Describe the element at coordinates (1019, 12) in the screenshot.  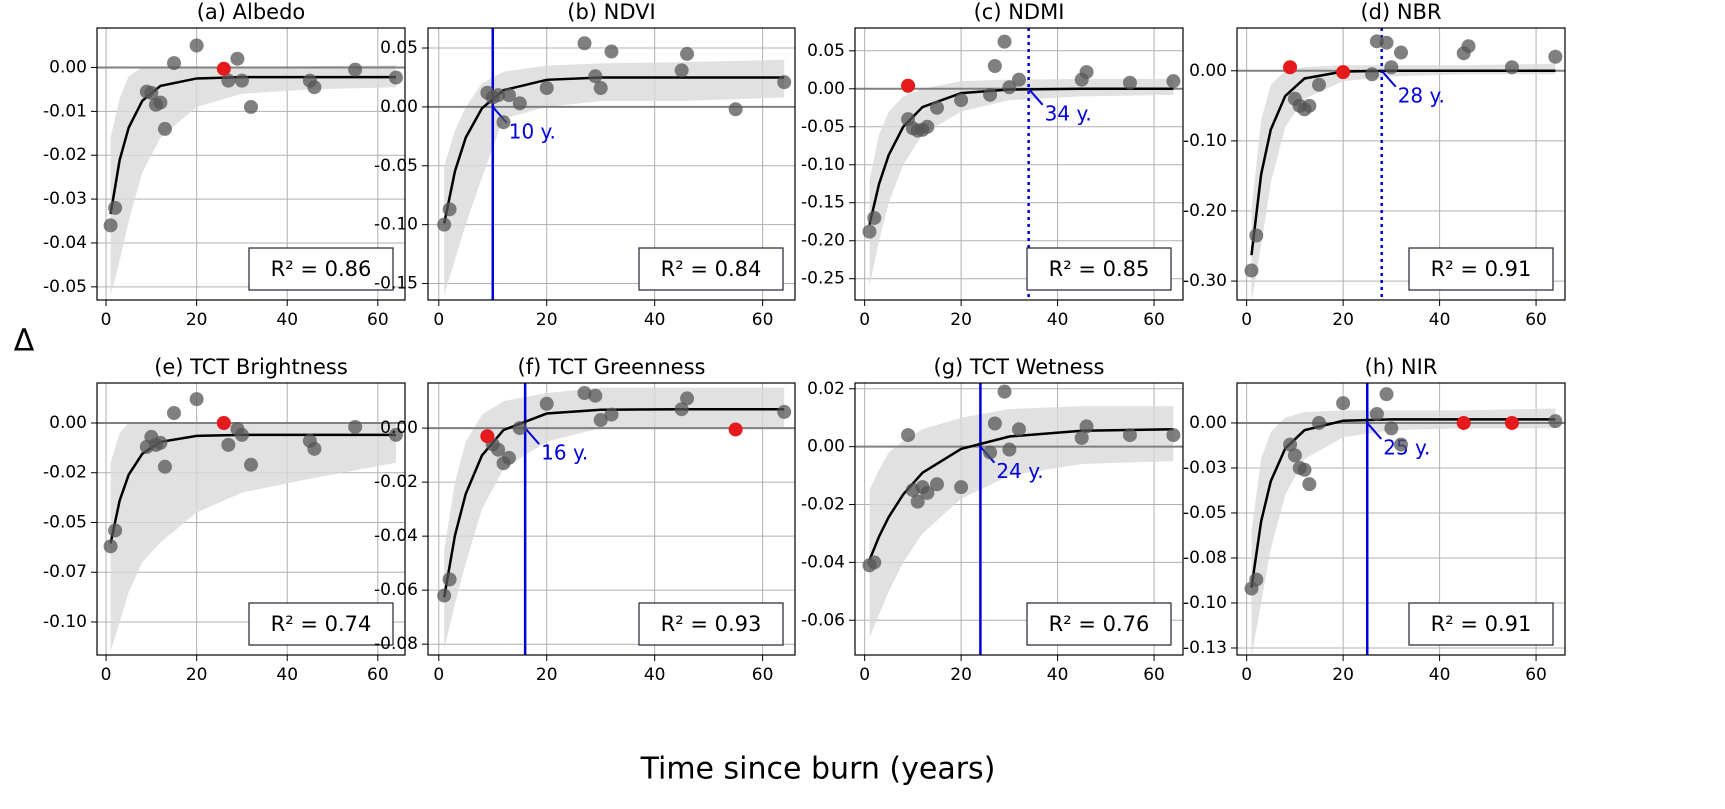
I see `panel-title: (c) NDMI` at that location.